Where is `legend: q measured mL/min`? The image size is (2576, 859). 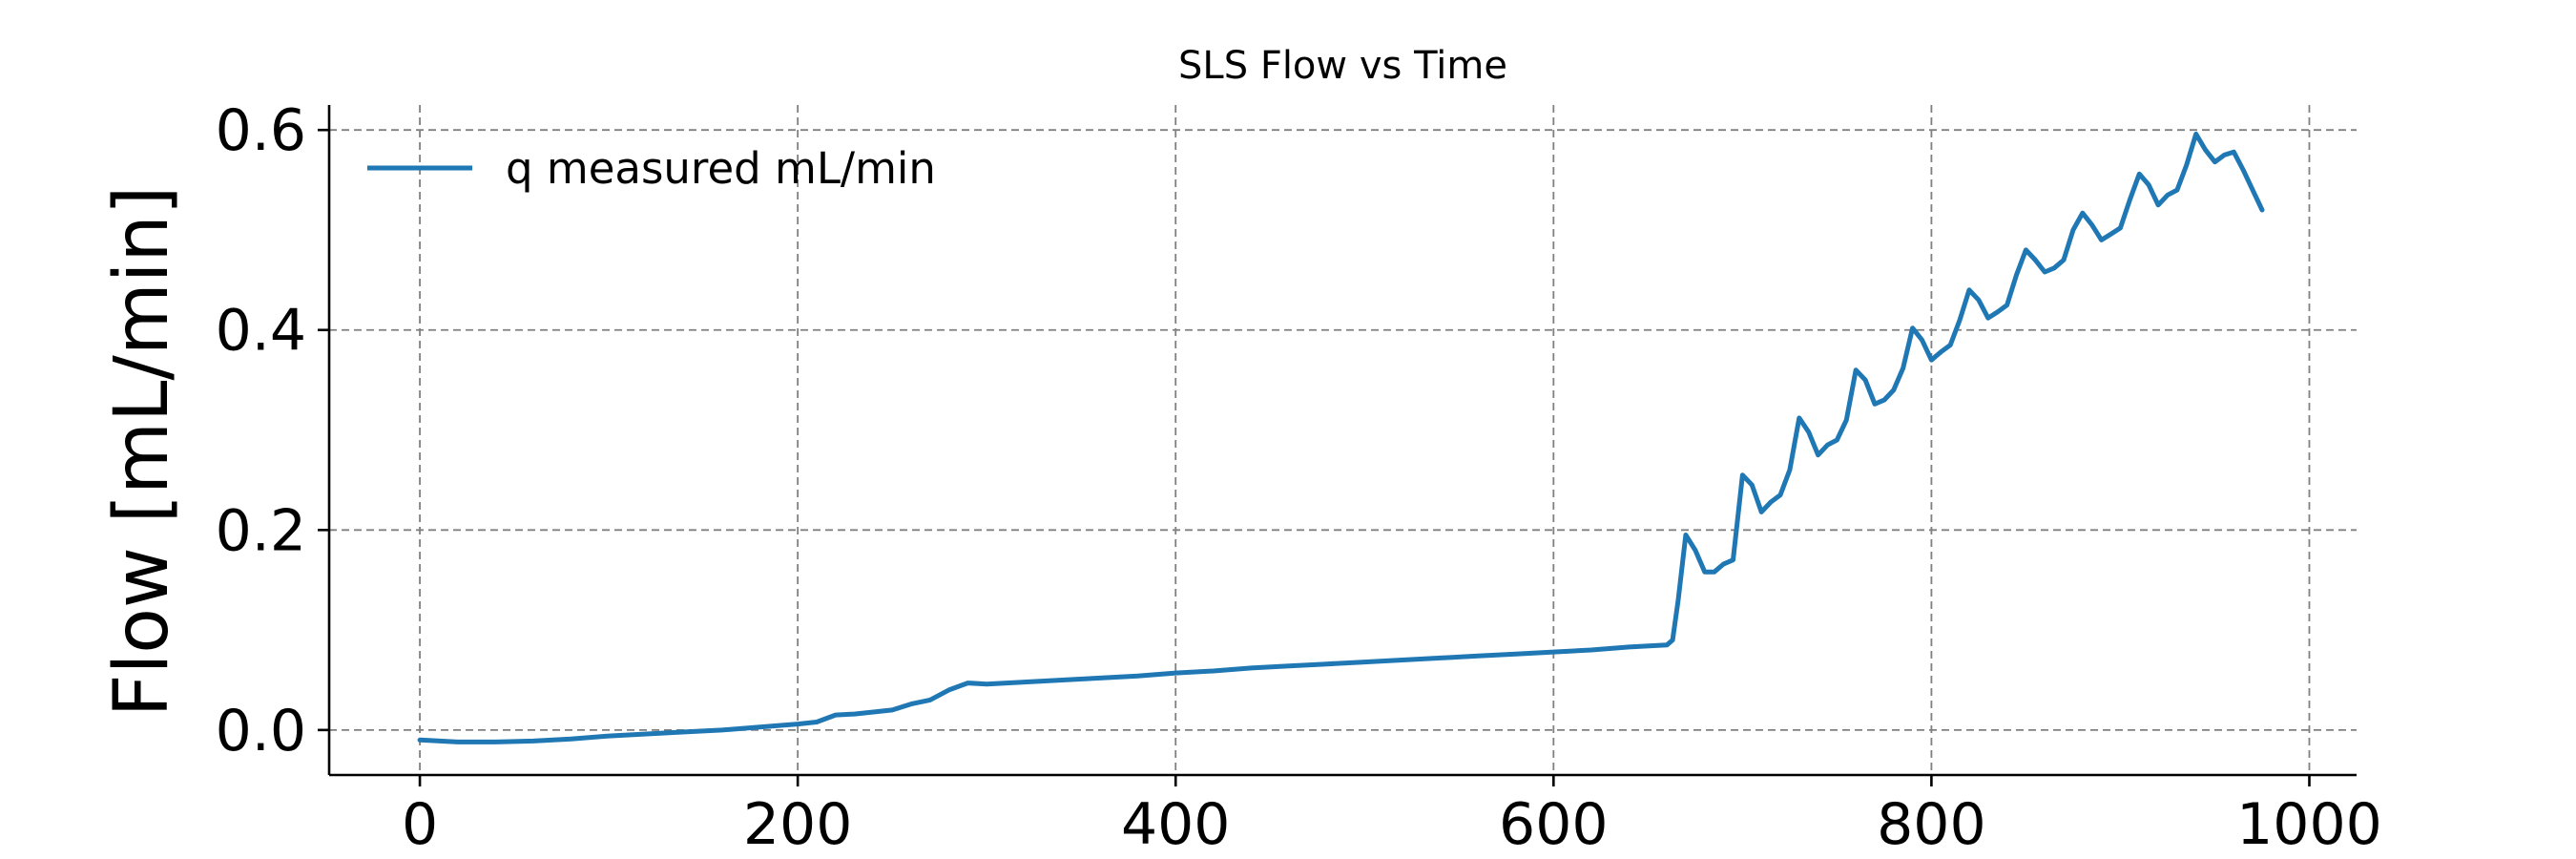
legend: q measured mL/min is located at coordinates (651, 168).